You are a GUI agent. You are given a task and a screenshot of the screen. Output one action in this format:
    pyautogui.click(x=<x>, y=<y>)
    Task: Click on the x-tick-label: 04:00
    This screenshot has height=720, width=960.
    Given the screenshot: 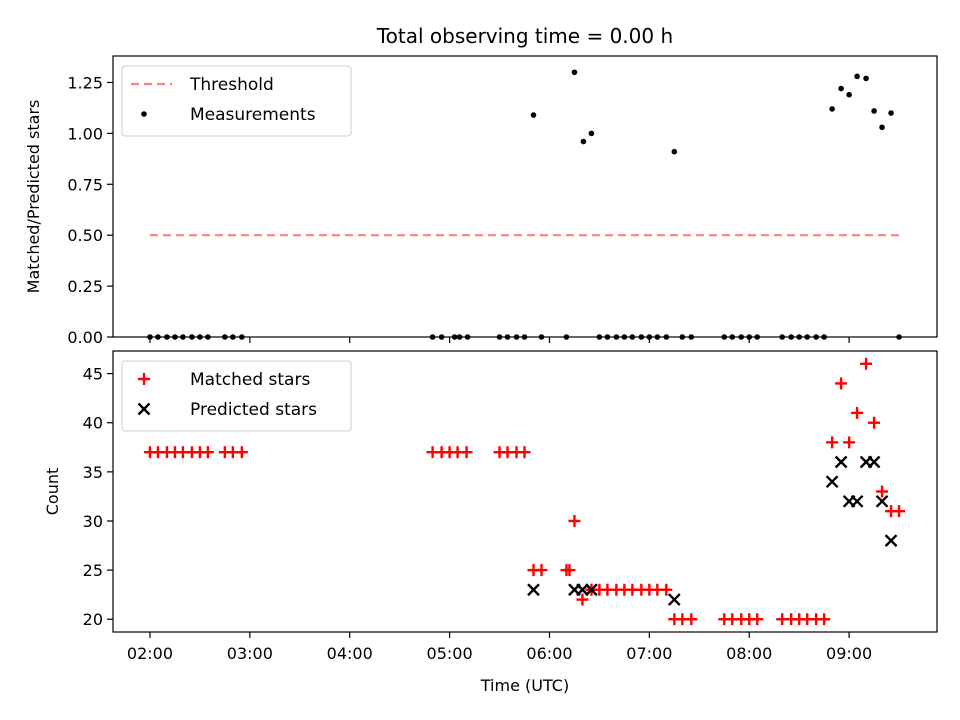 What is the action you would take?
    pyautogui.click(x=350, y=653)
    